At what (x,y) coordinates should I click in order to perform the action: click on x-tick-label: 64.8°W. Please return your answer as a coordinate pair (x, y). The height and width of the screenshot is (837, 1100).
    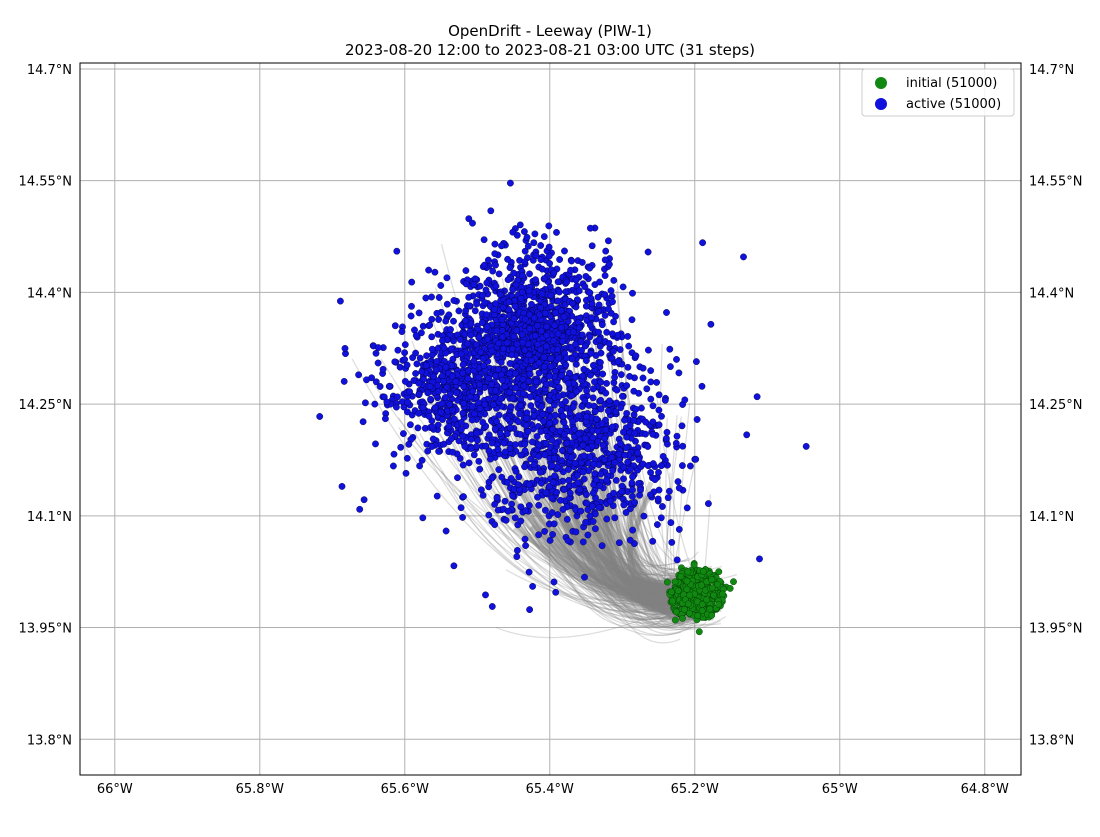
    Looking at the image, I should click on (985, 789).